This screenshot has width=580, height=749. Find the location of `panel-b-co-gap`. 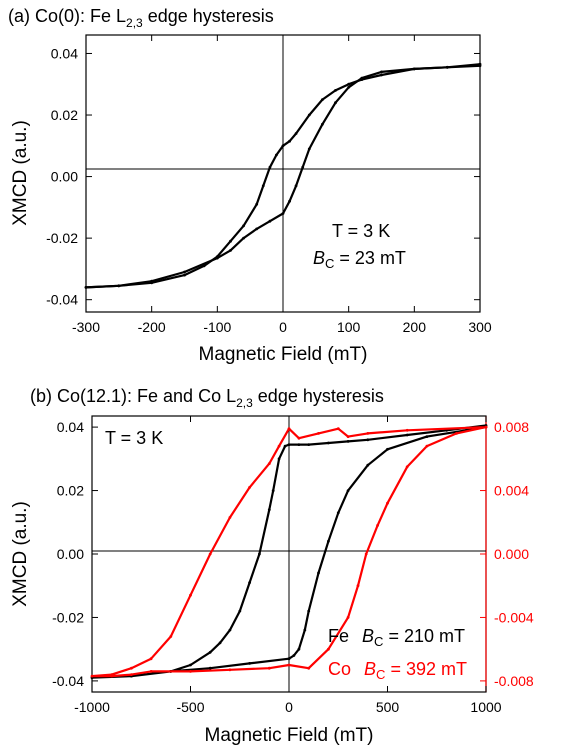

panel-b-co-gap is located at coordinates (353, 669).